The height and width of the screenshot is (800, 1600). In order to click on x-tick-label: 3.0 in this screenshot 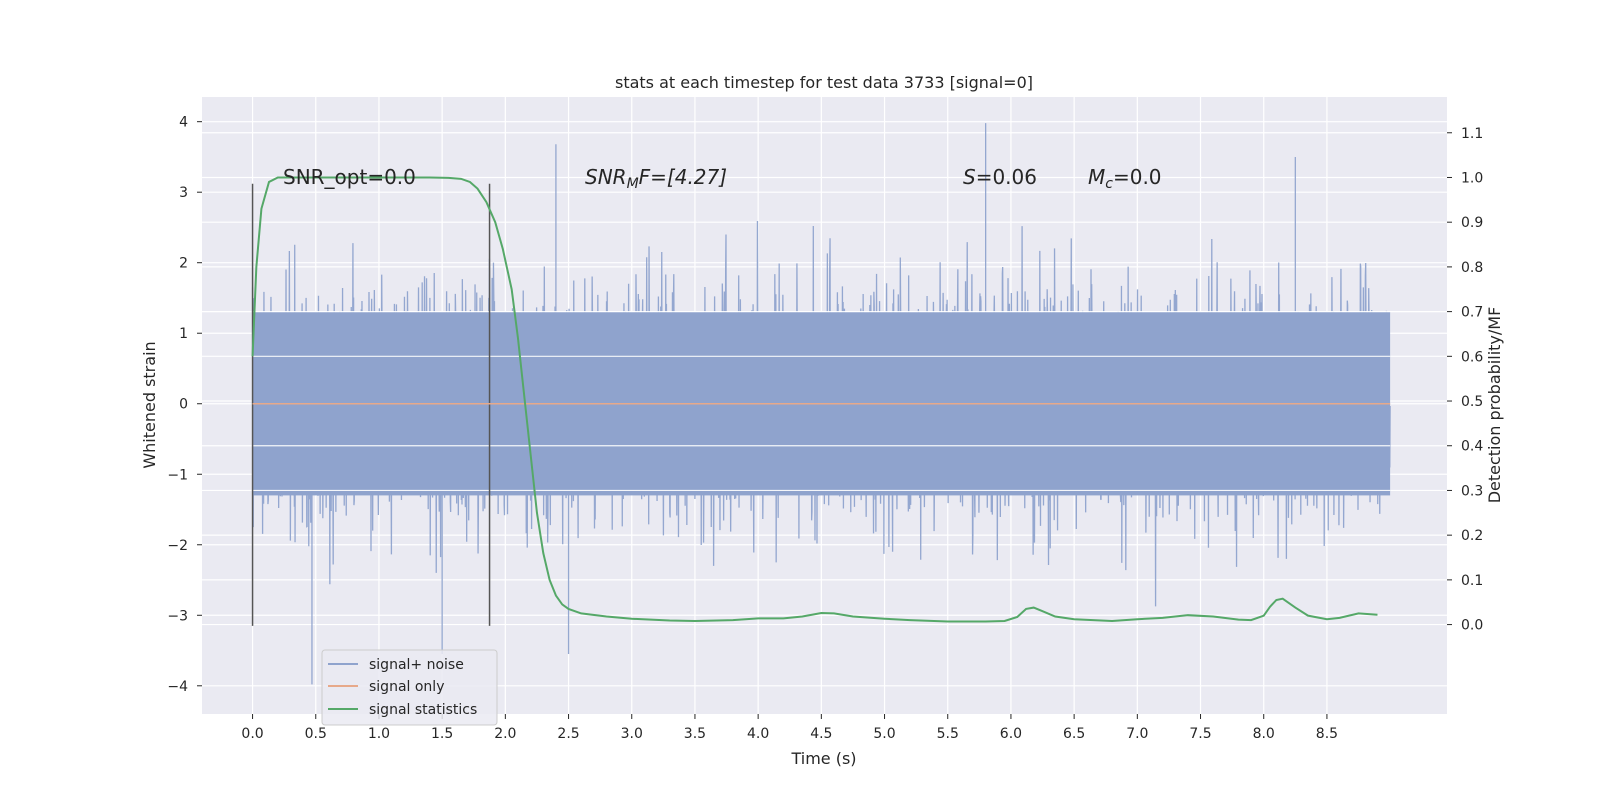, I will do `click(632, 734)`.